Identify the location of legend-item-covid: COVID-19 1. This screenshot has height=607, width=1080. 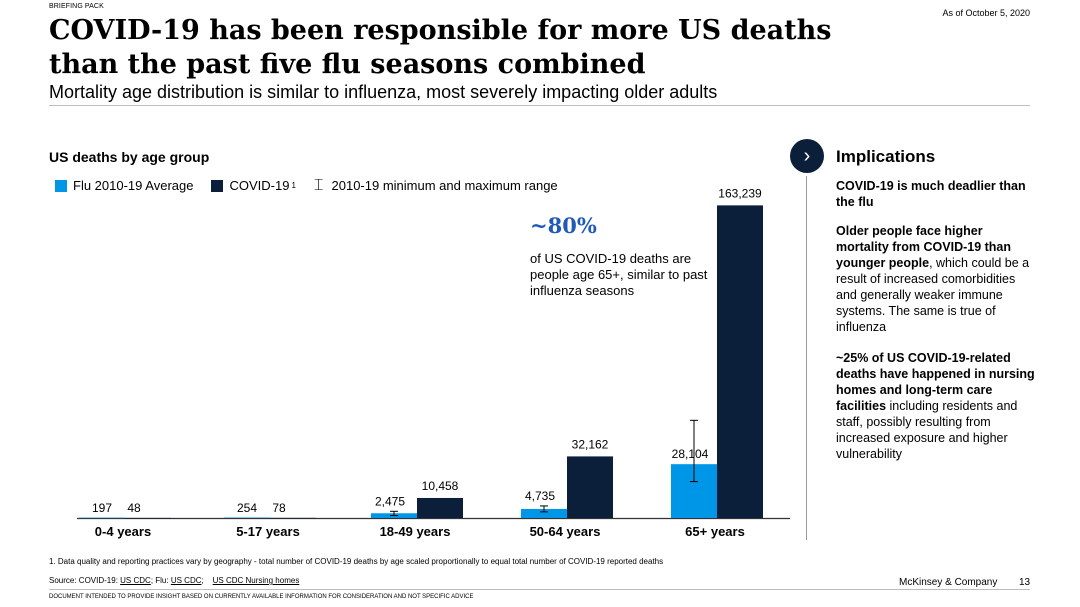
(253, 185).